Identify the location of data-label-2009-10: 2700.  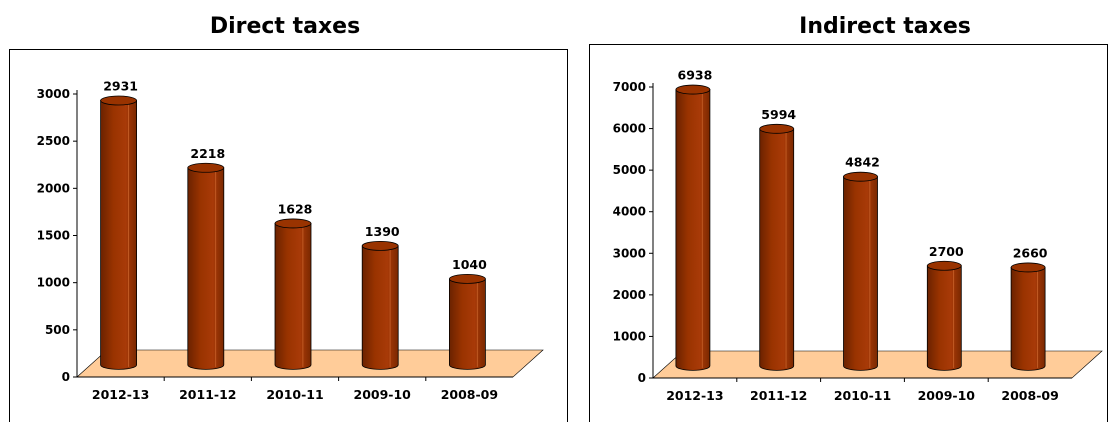
(946, 251).